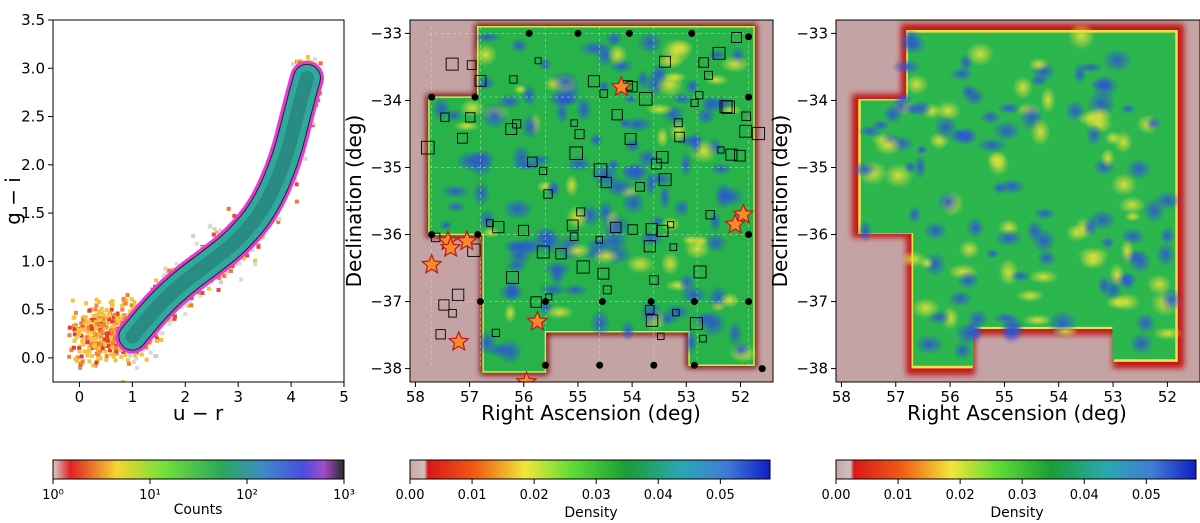  Describe the element at coordinates (185, 397) in the screenshot. I see `x-tick-label: 2` at that location.